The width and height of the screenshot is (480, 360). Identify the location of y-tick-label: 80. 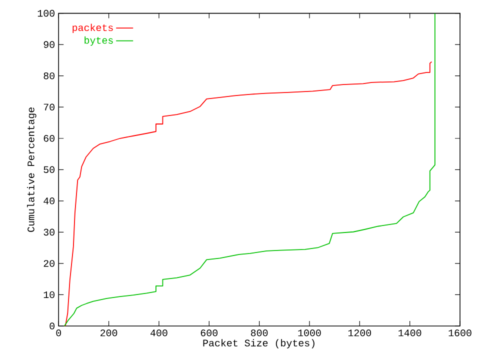
(49, 76).